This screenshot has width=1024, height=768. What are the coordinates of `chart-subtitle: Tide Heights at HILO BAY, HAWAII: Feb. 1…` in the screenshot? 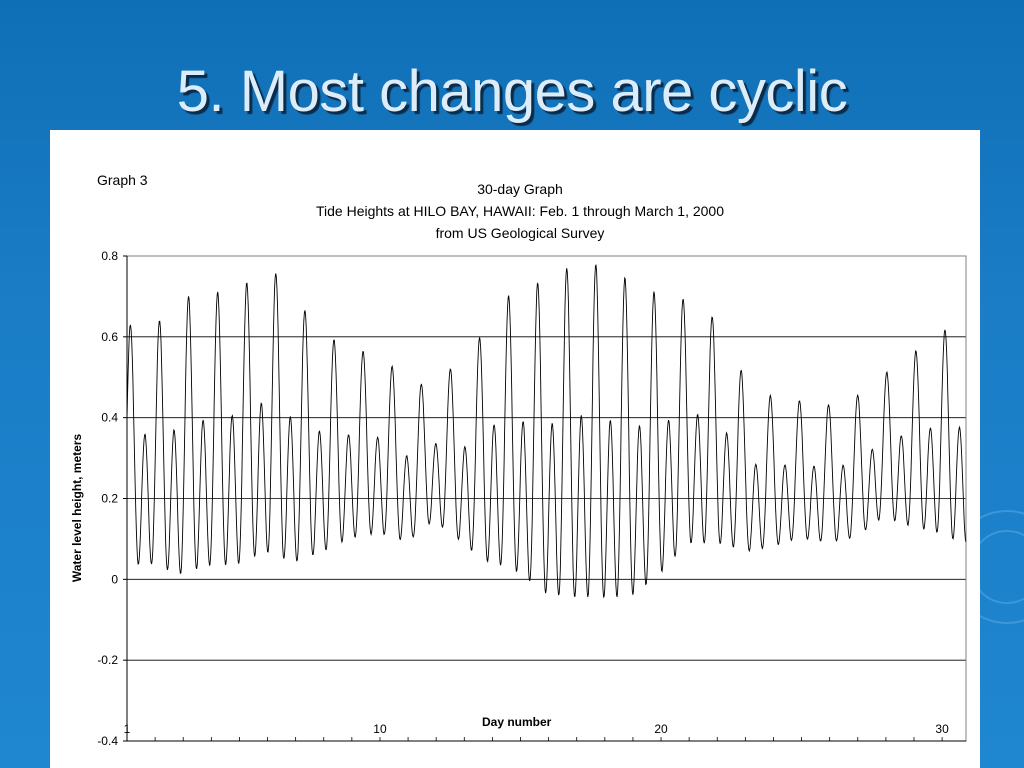 It's located at (519, 211).